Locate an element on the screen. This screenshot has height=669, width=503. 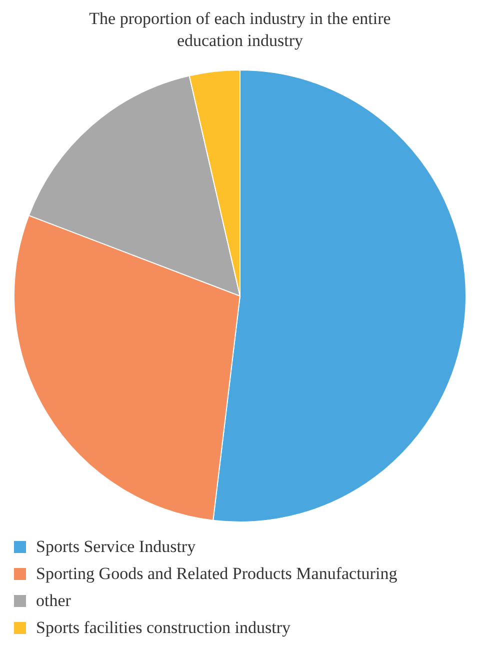
legend-label: other is located at coordinates (54, 600).